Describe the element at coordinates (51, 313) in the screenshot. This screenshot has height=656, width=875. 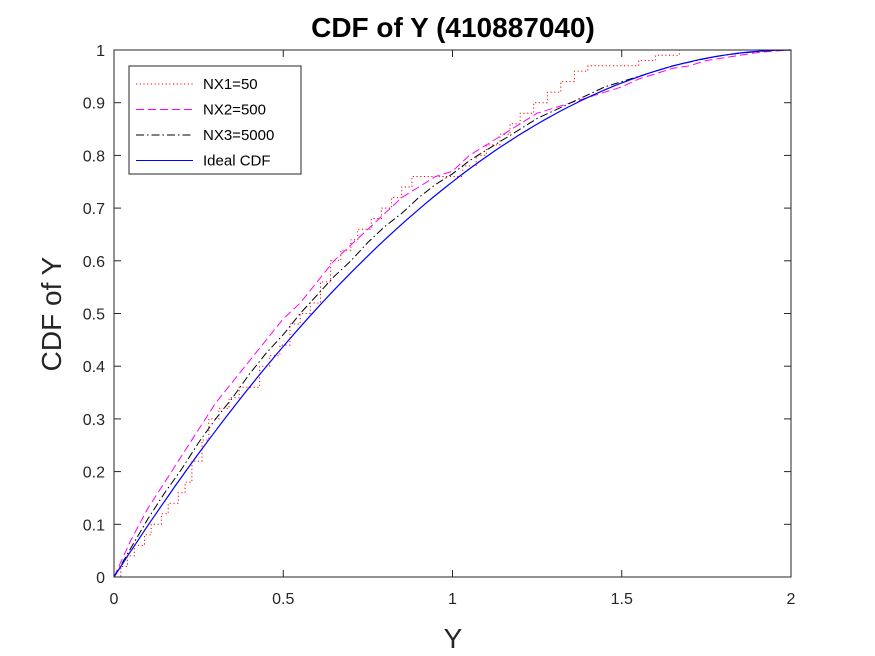
I see `y-axis-label: CDF of Y` at that location.